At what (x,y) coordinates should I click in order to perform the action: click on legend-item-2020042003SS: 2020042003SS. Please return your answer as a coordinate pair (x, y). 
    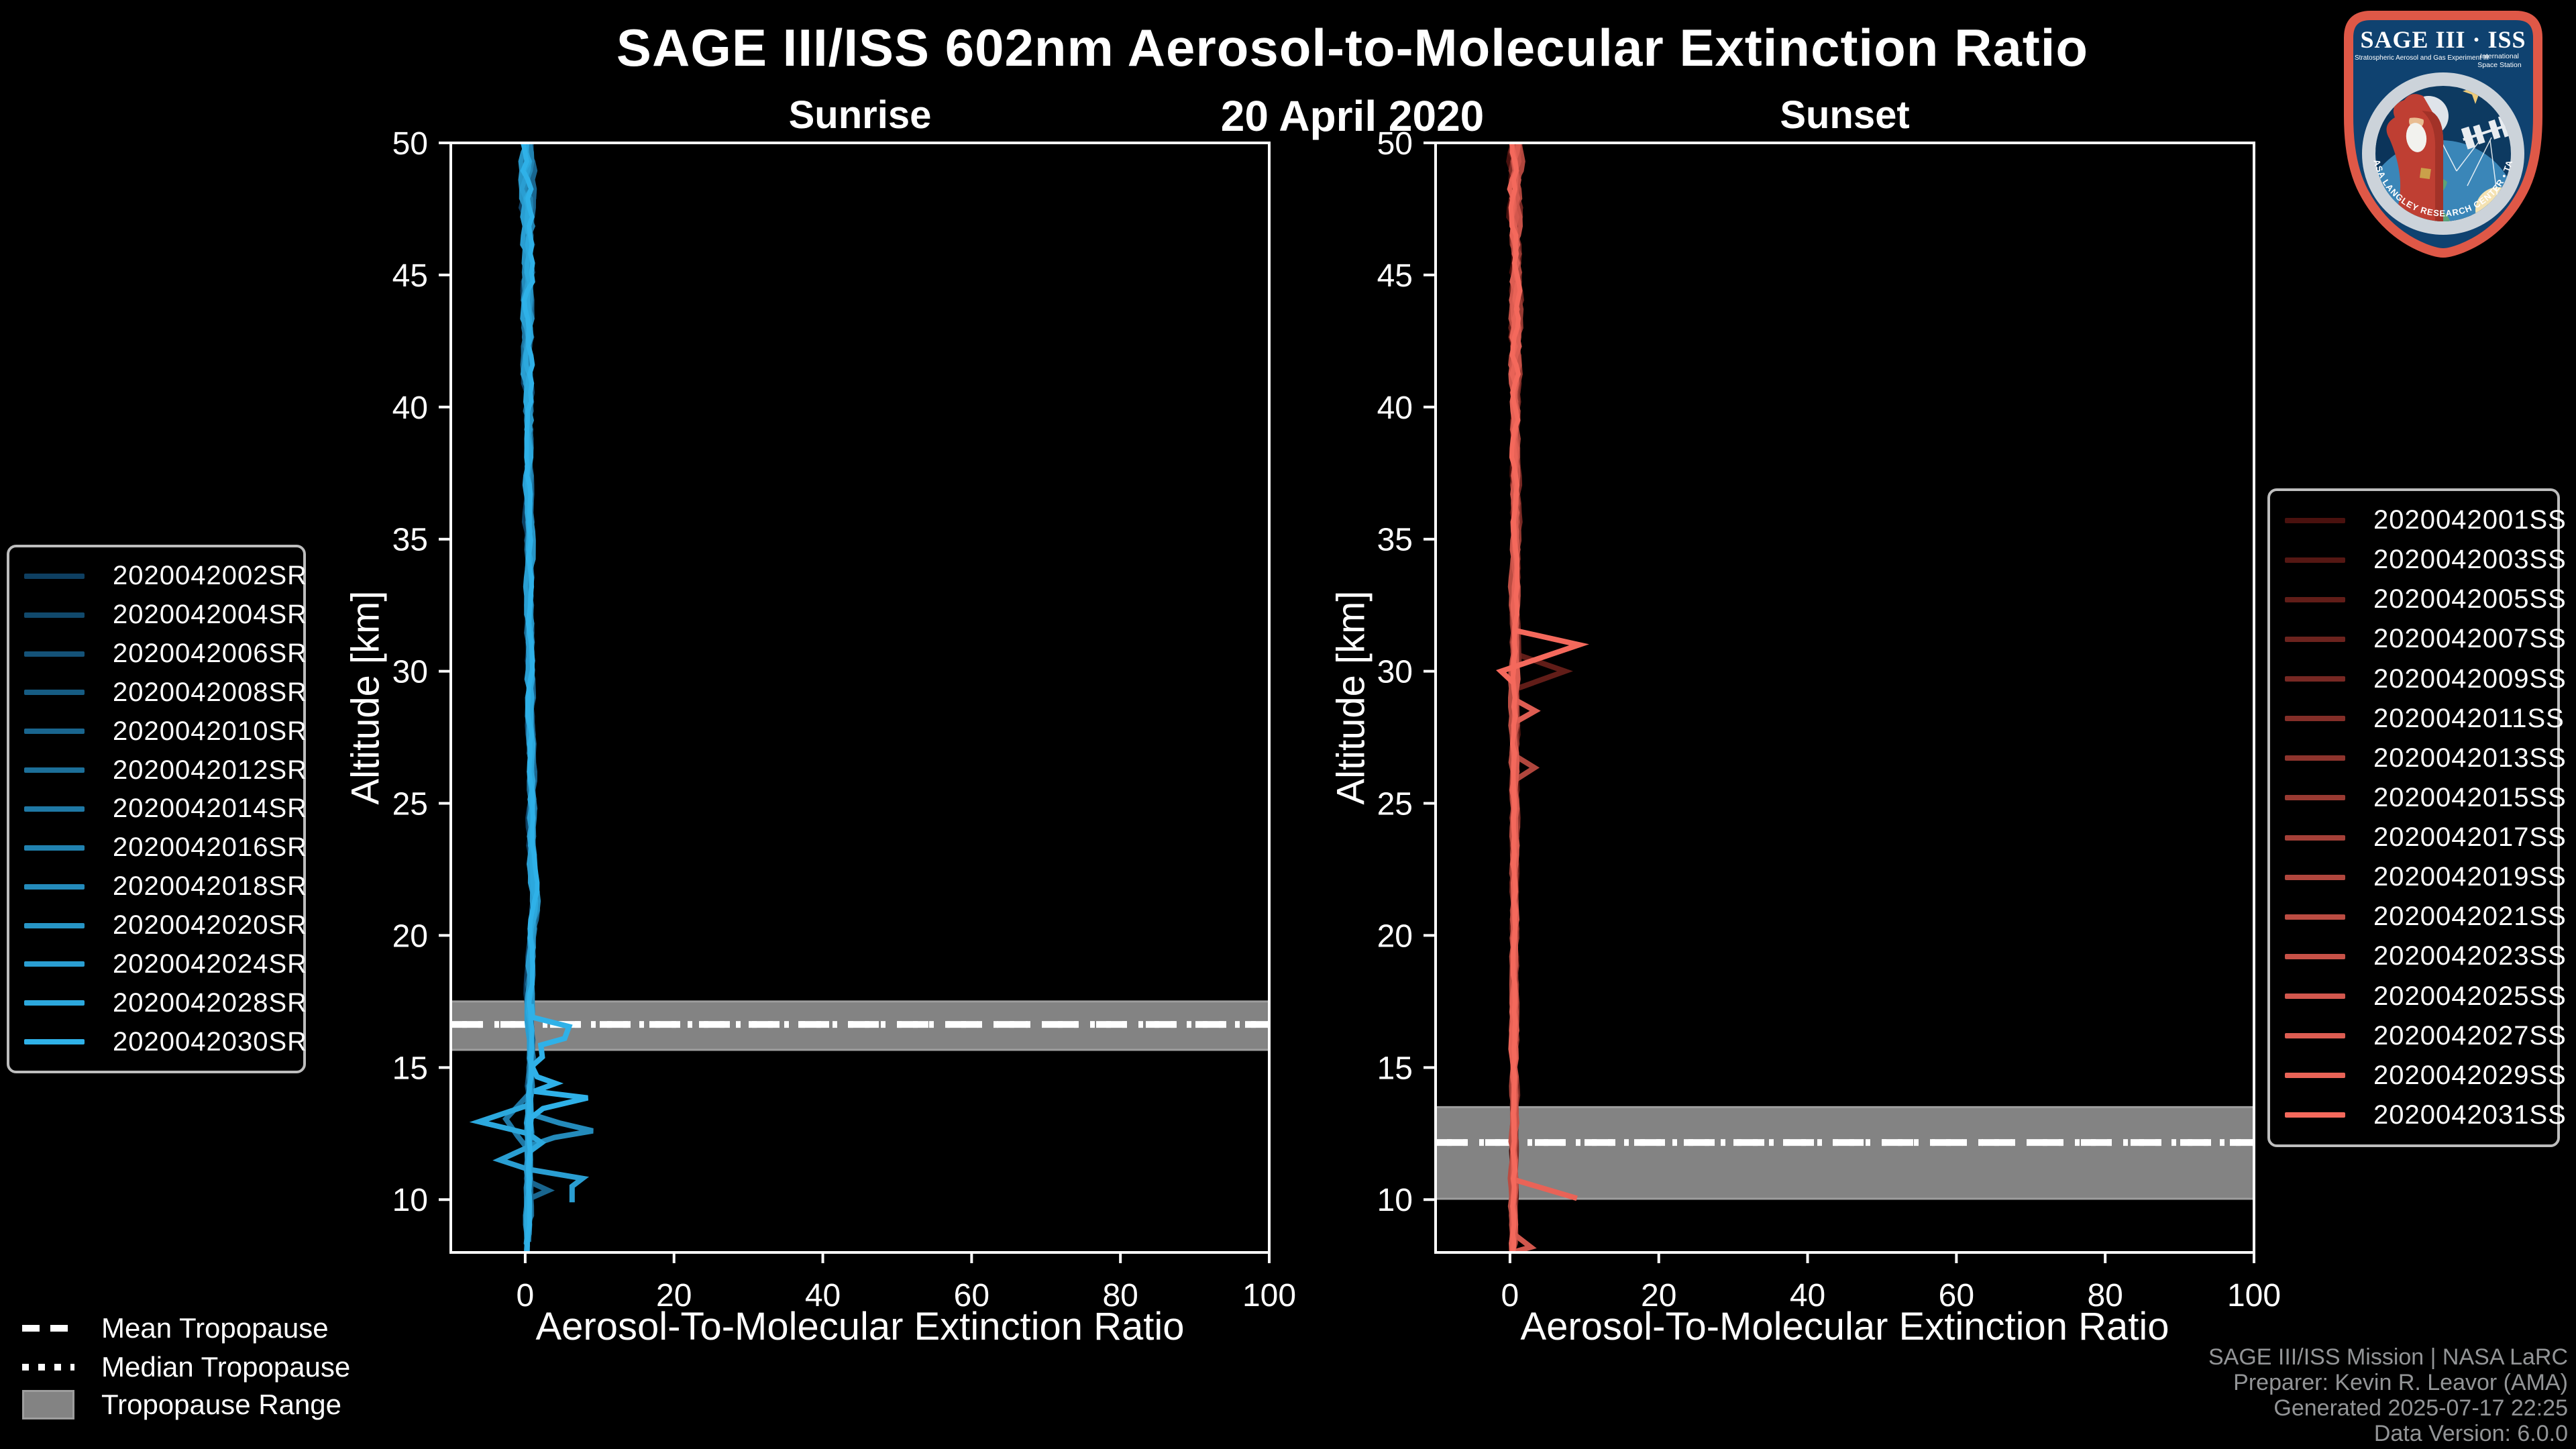
    Looking at the image, I should click on (2418, 560).